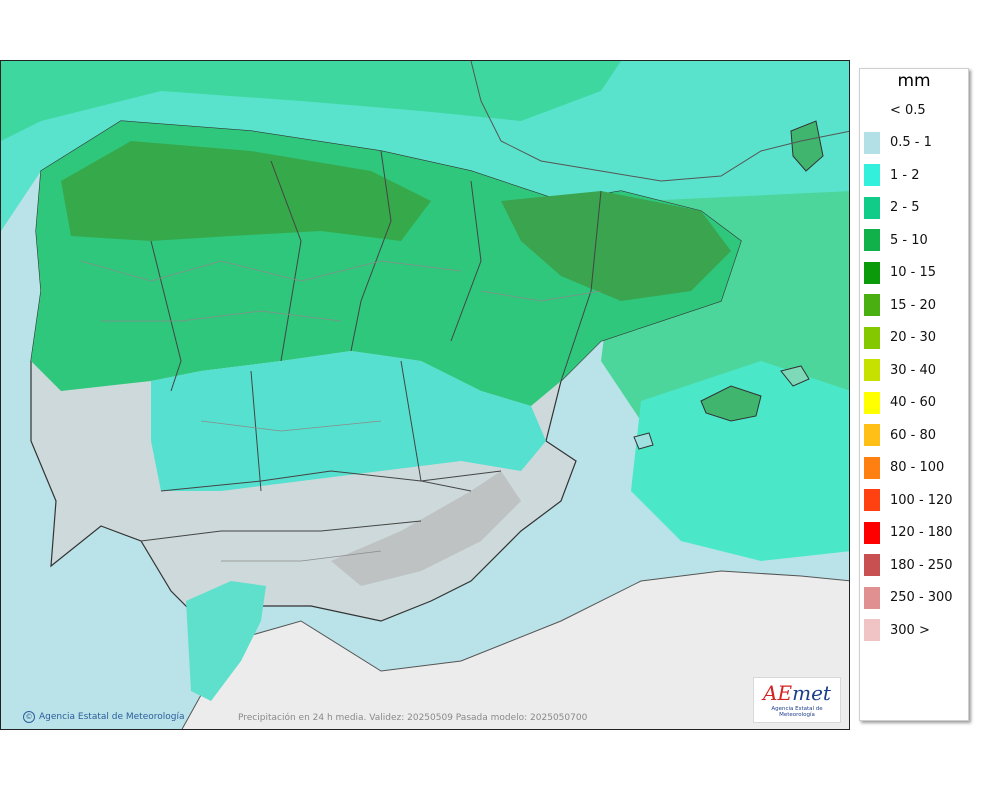 This screenshot has width=1000, height=790. I want to click on legend-label: 15 - 20, so click(913, 305).